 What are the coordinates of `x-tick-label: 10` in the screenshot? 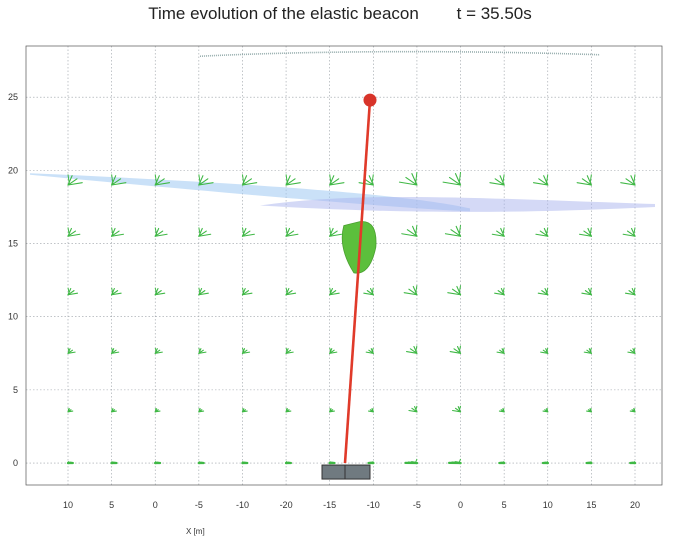 It's located at (68, 505).